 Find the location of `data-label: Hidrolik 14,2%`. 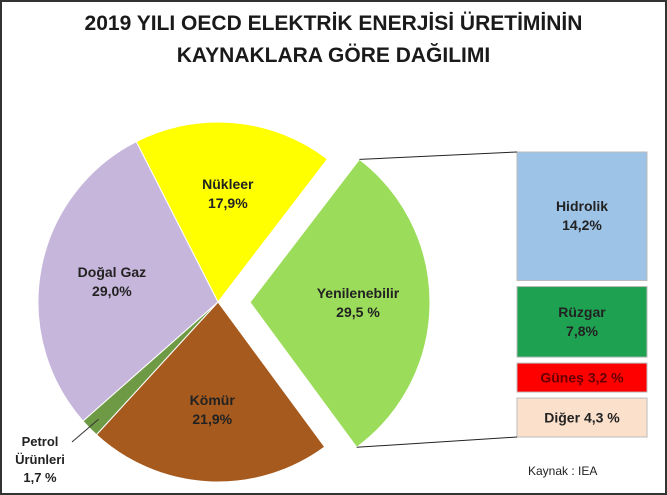

data-label: Hidrolik 14,2% is located at coordinates (582, 216).